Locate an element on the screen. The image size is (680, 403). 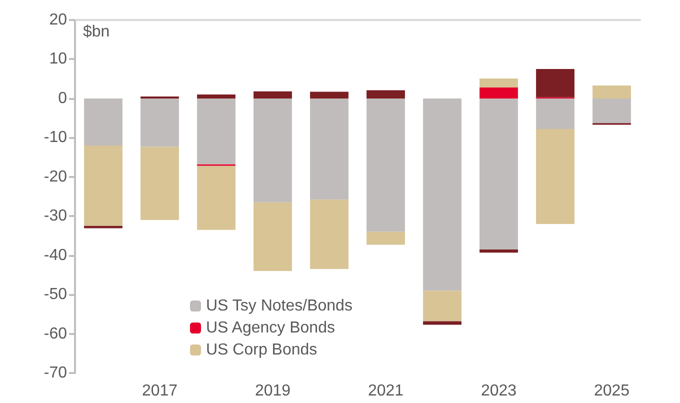
x-tick-label: 2019 is located at coordinates (272, 391).